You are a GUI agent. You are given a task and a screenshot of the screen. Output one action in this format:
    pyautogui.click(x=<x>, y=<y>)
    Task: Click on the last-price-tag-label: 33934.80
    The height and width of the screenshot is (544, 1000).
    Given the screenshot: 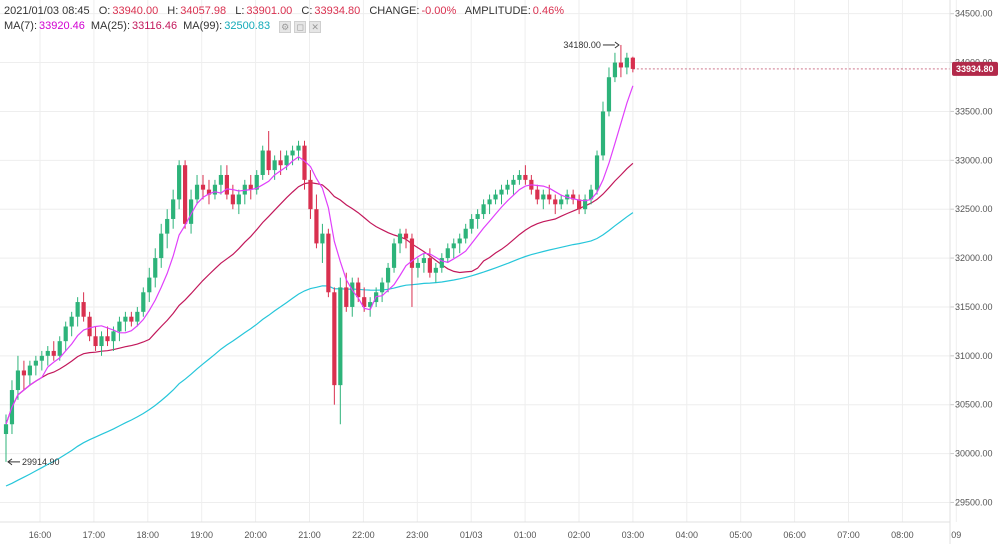 What is the action you would take?
    pyautogui.click(x=975, y=69)
    